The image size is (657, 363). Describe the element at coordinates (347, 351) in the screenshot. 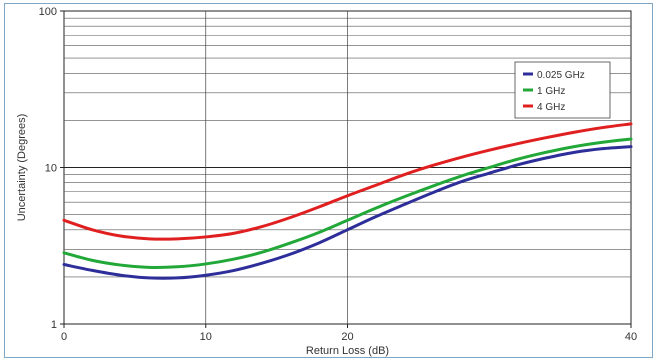

I see `x-axis-label: Return Loss (dB)` at that location.